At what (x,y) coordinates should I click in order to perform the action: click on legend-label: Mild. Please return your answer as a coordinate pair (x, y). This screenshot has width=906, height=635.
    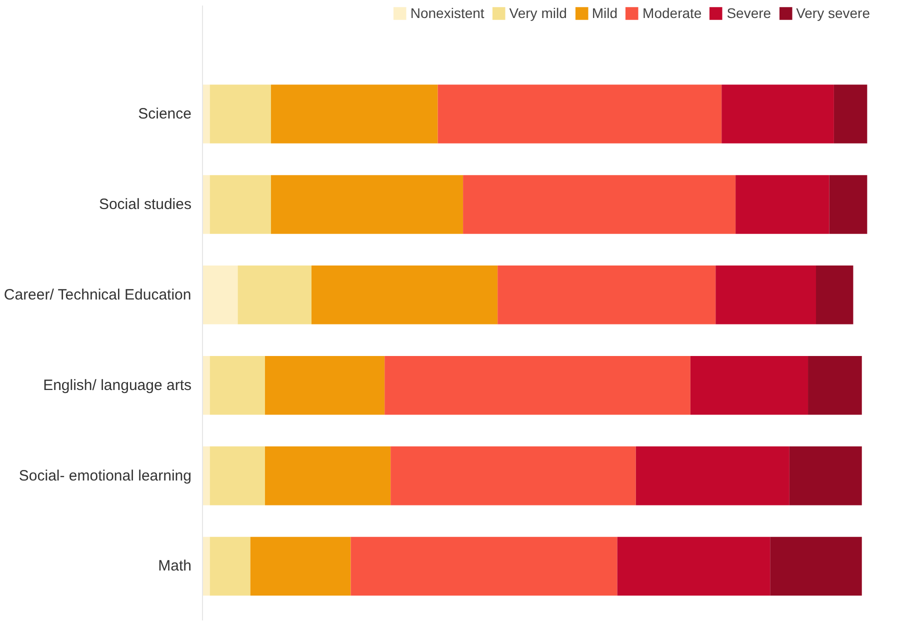
    Looking at the image, I should click on (605, 13).